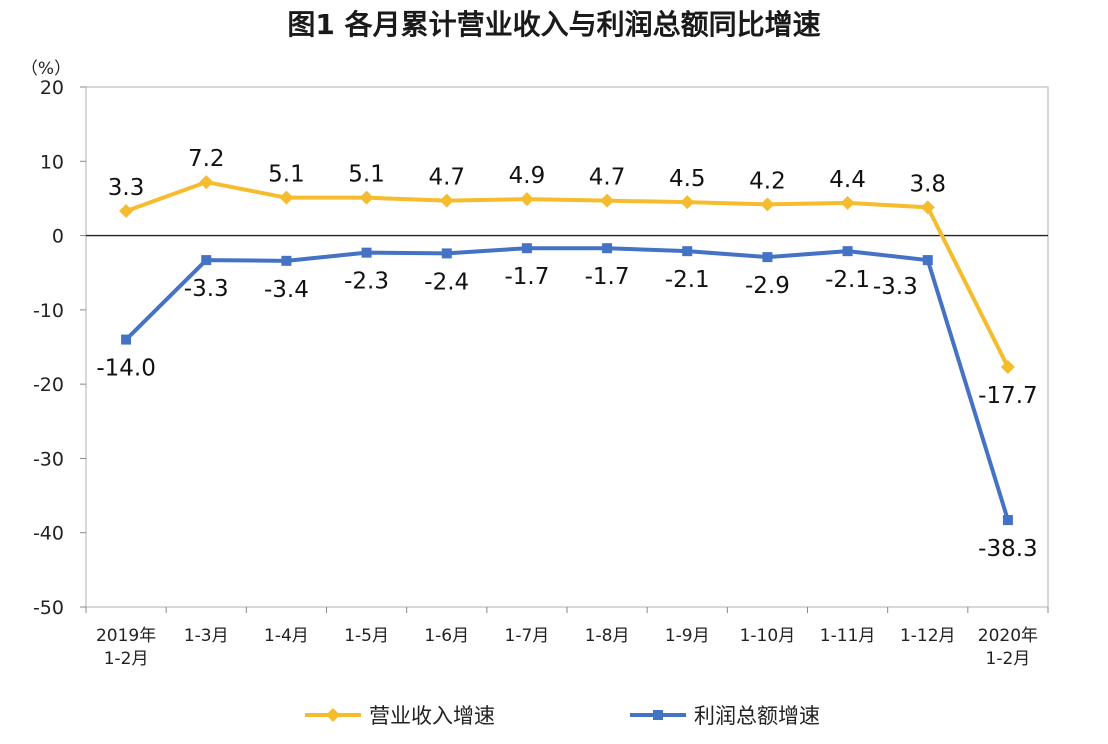 The width and height of the screenshot is (1108, 744). Describe the element at coordinates (366, 282) in the screenshot. I see `data-label: -2.3` at that location.